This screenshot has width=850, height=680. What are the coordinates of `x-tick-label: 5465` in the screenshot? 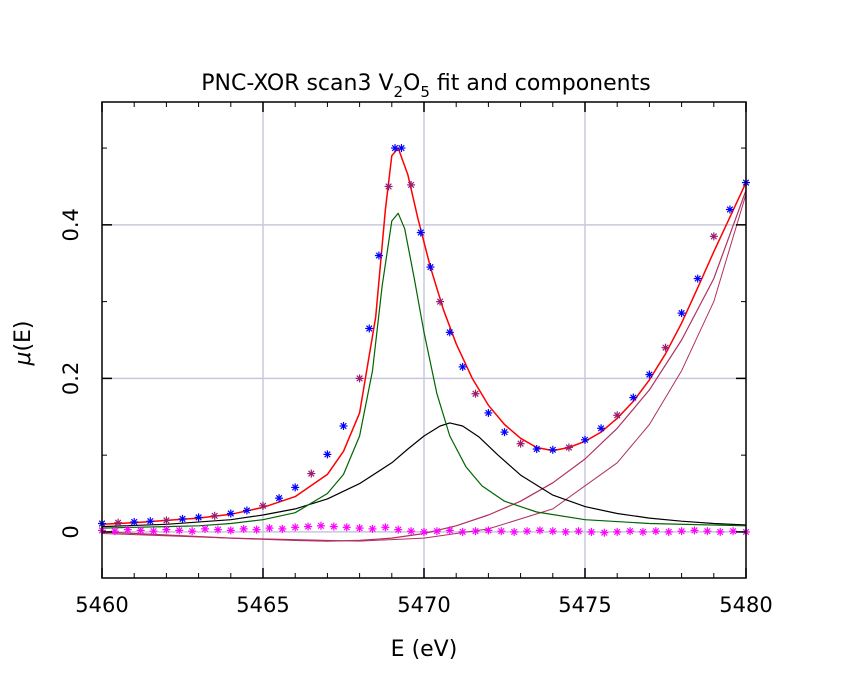 It's located at (262, 605).